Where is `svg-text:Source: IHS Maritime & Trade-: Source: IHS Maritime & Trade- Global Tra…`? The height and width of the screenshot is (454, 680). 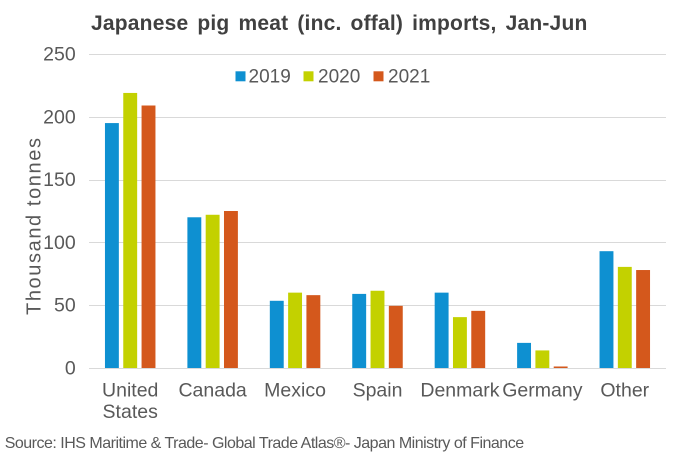
svg-text:Source: IHS Maritime & Trade-: Source: IHS Maritime & Trade- Global Tra… is located at coordinates (265, 443).